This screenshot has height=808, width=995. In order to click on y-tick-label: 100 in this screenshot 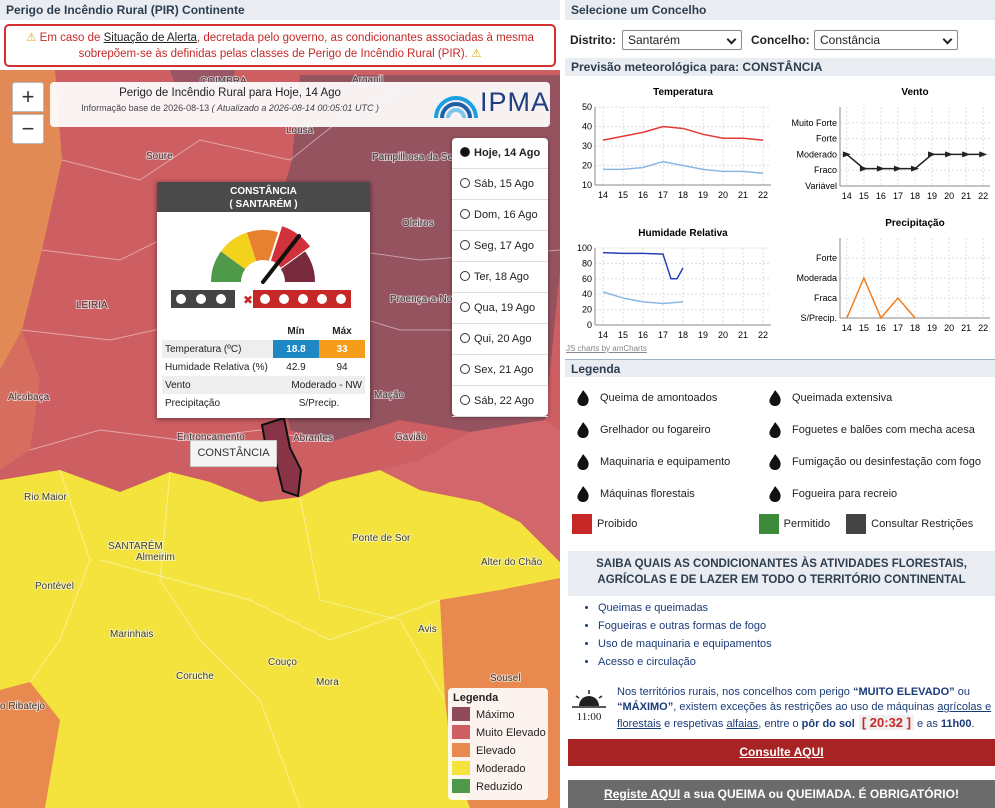, I will do `click(584, 248)`.